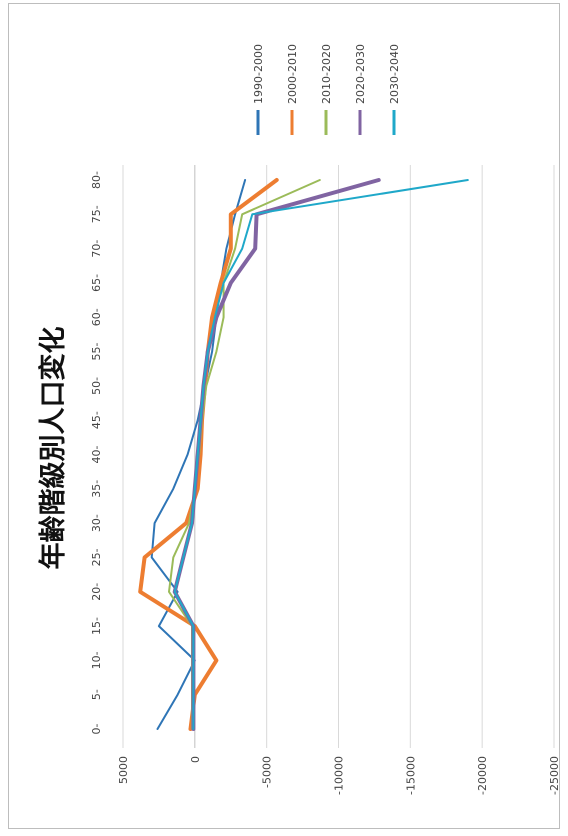 This screenshot has height=836, width=568. What do you see at coordinates (326, 74) in the screenshot?
I see `legend-label: 2010-2020` at bounding box center [326, 74].